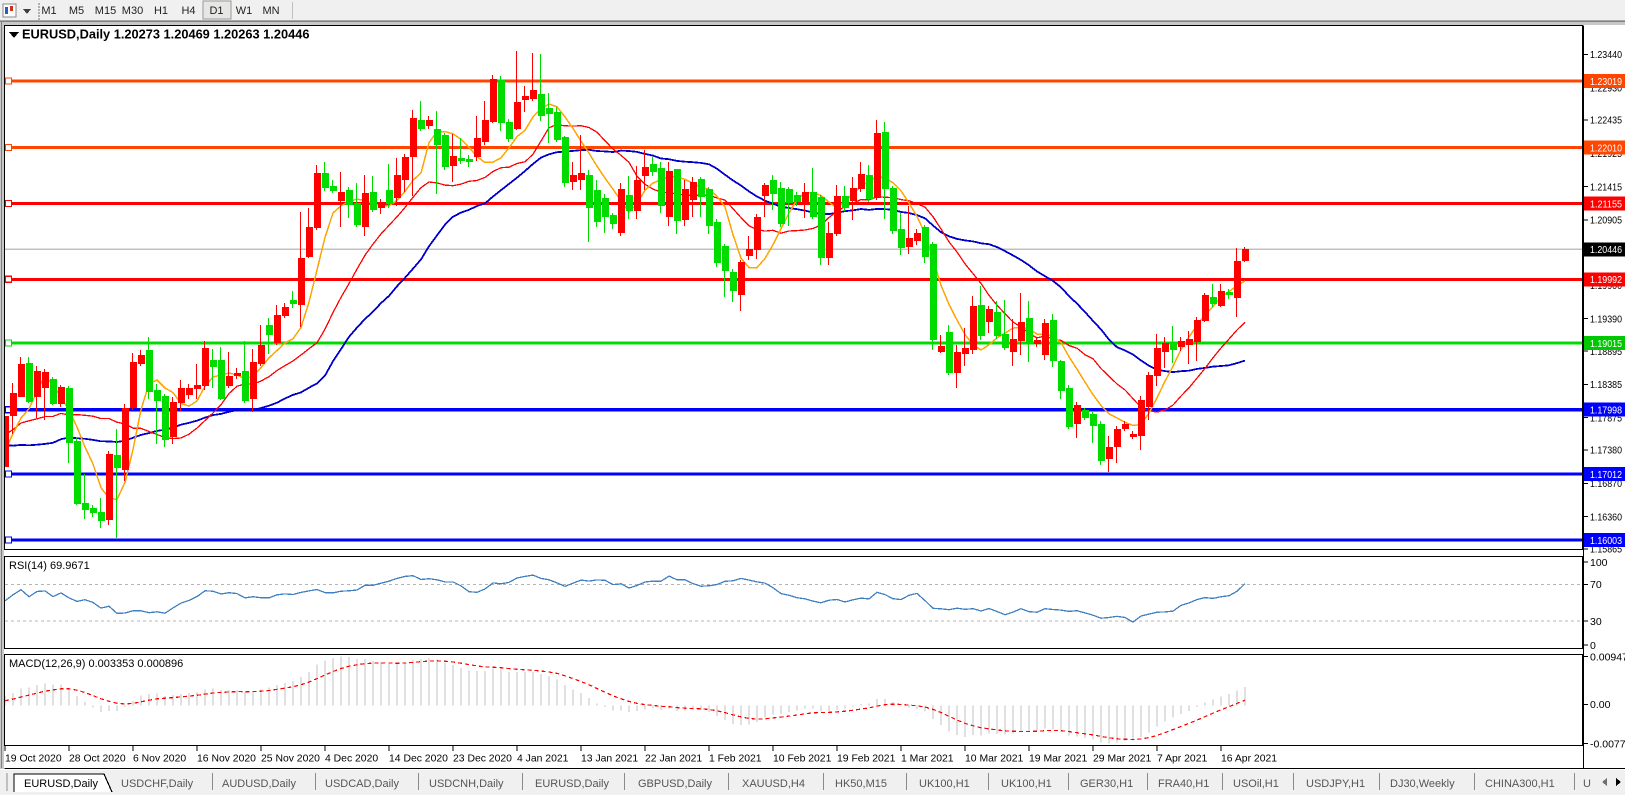 The width and height of the screenshot is (1625, 795). What do you see at coordinates (1596, 585) in the screenshot?
I see `svg-text: 70` at bounding box center [1596, 585].